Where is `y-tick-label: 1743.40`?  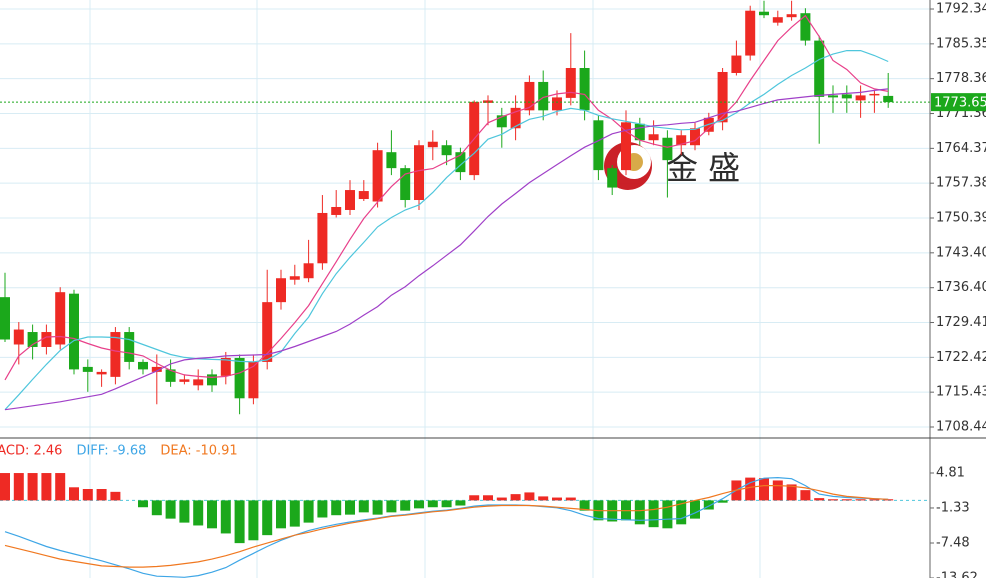
y-tick-label: 1743.40 is located at coordinates (961, 252).